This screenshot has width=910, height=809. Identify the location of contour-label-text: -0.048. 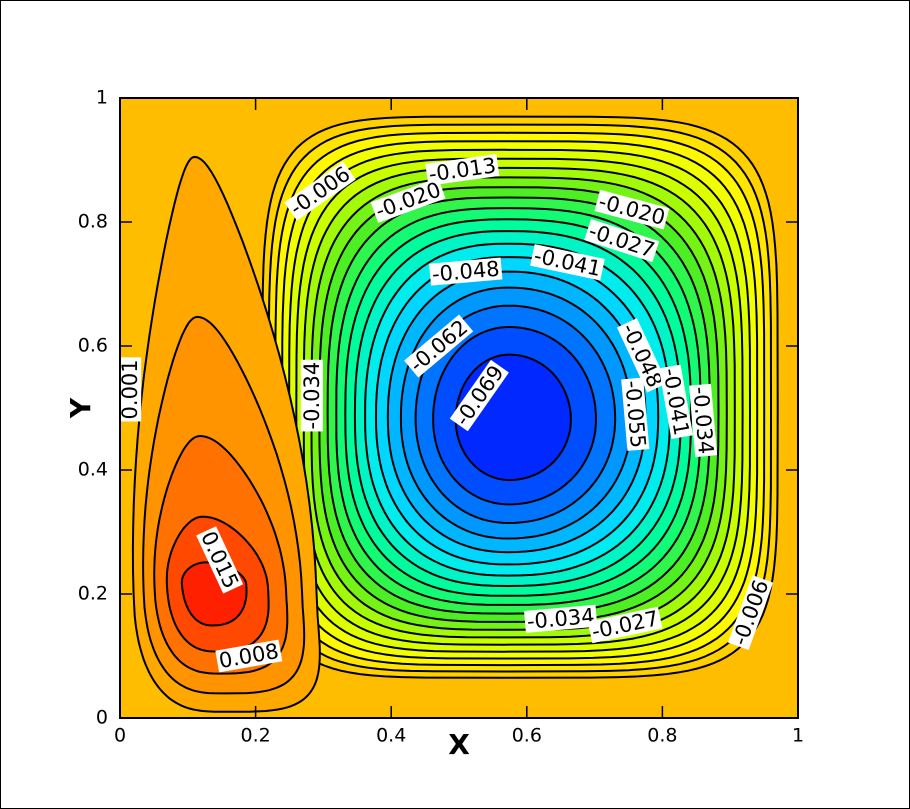
(466, 272).